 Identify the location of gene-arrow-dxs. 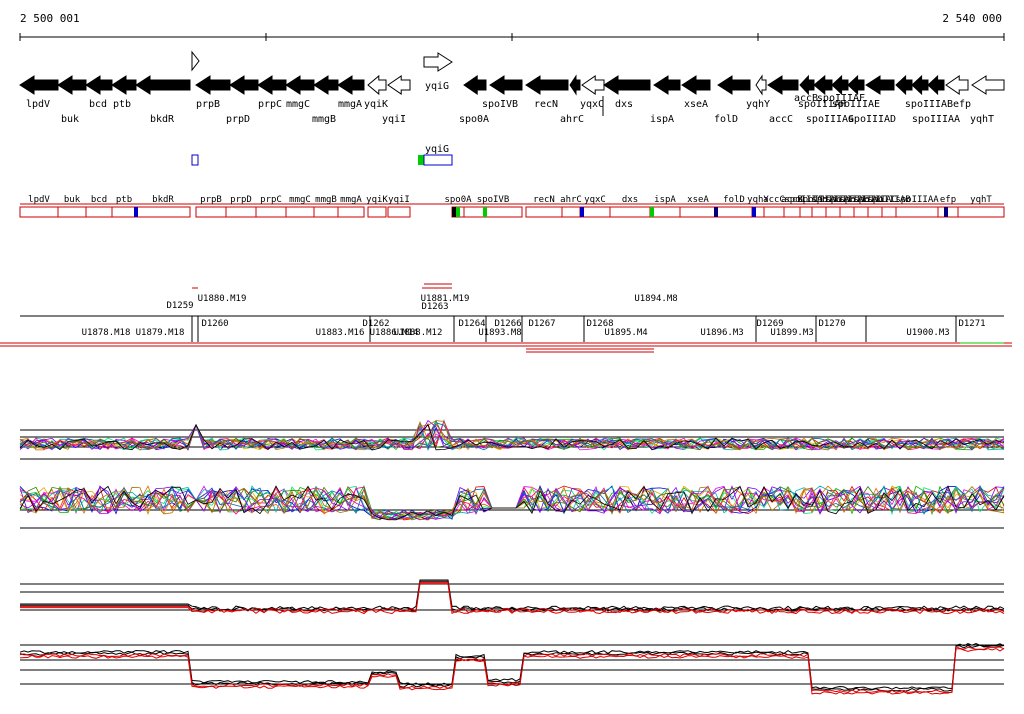
(627, 85).